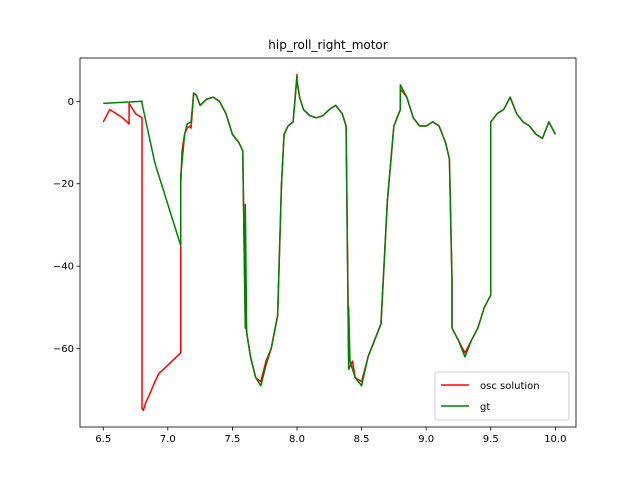  What do you see at coordinates (168, 439) in the screenshot?
I see `x-tick-label: 7.0` at bounding box center [168, 439].